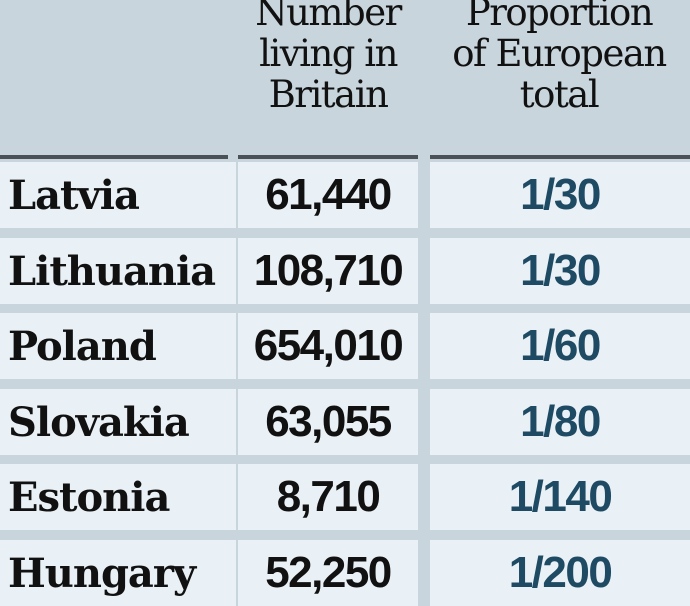 The image size is (690, 606). What do you see at coordinates (328, 17) in the screenshot?
I see `header-number-line: Number` at bounding box center [328, 17].